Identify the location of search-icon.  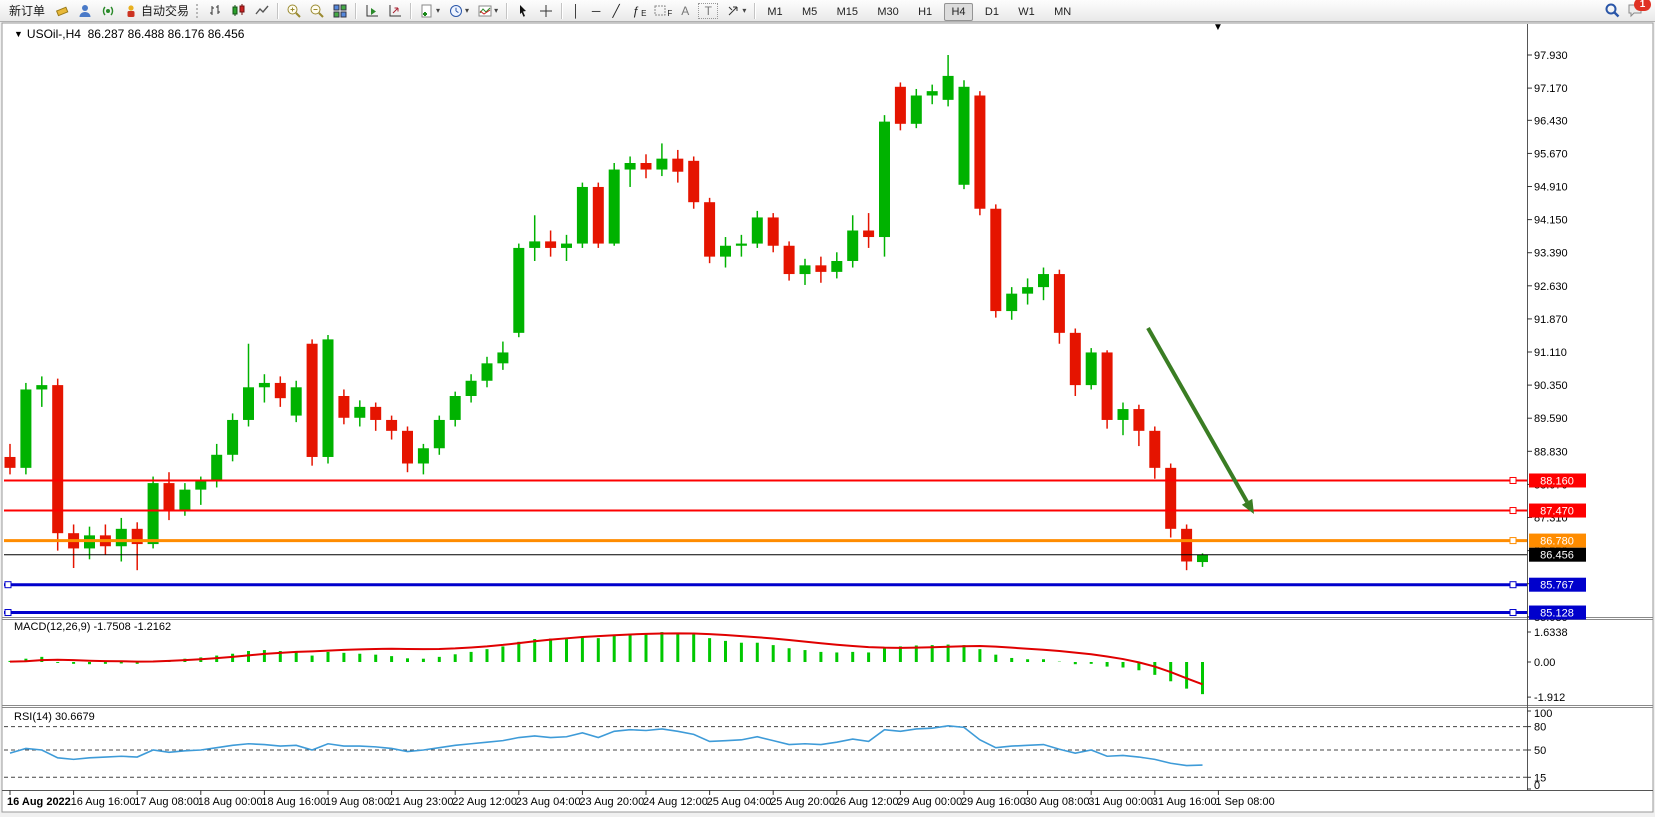
(1612, 10).